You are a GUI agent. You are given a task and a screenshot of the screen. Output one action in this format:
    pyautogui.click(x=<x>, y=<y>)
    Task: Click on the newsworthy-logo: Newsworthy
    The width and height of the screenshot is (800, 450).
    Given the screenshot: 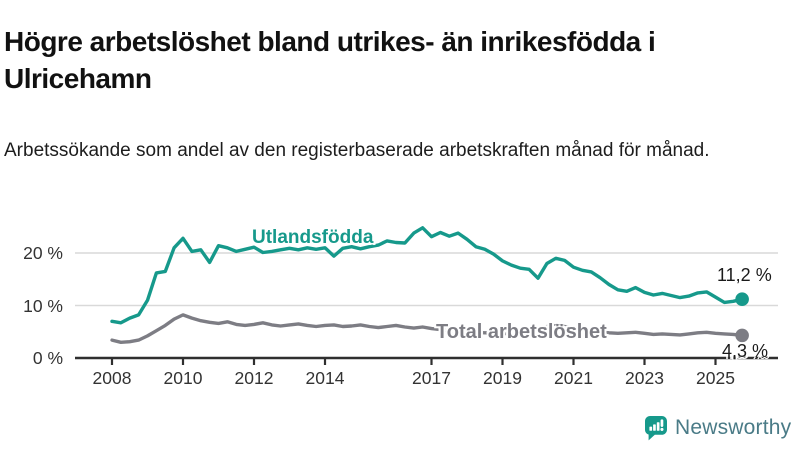 What is the action you would take?
    pyautogui.click(x=717, y=428)
    